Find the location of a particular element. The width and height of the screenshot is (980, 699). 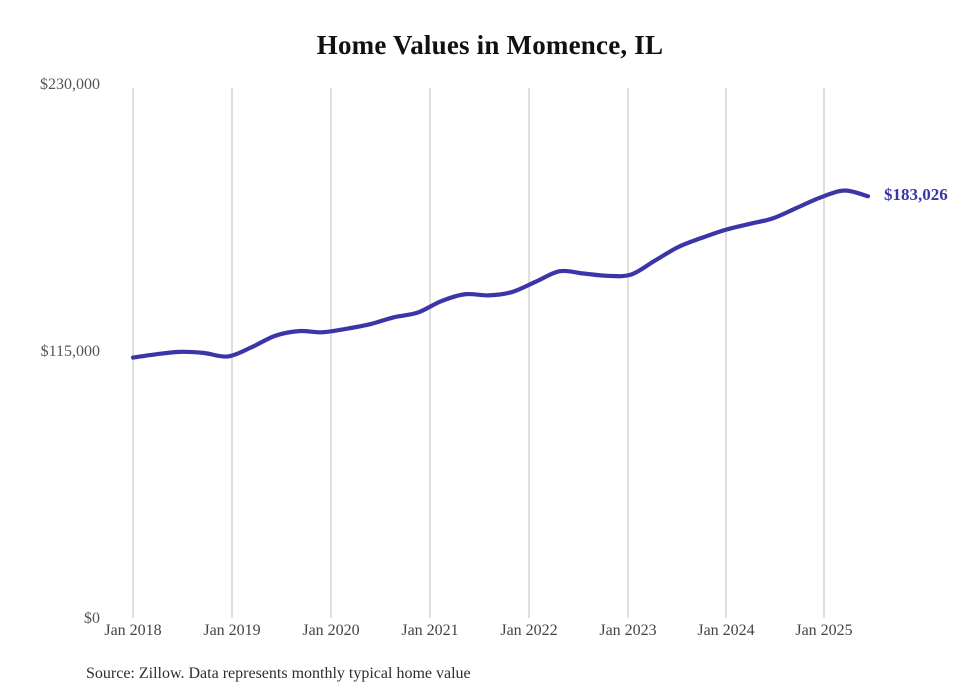

y-axis-tick-label-mid: $115,000 is located at coordinates (70, 351).